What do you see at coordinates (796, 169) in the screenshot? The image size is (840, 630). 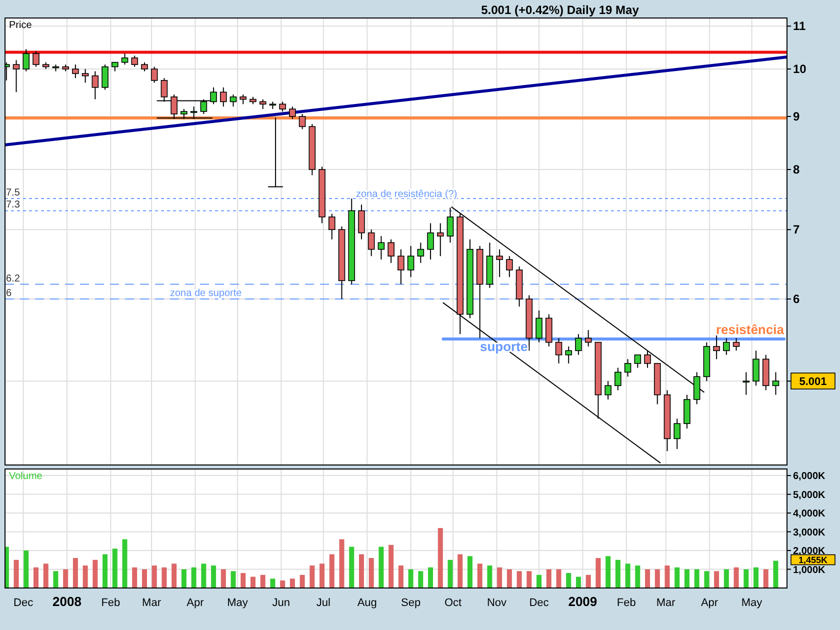 I see `y-tick-label: 8` at bounding box center [796, 169].